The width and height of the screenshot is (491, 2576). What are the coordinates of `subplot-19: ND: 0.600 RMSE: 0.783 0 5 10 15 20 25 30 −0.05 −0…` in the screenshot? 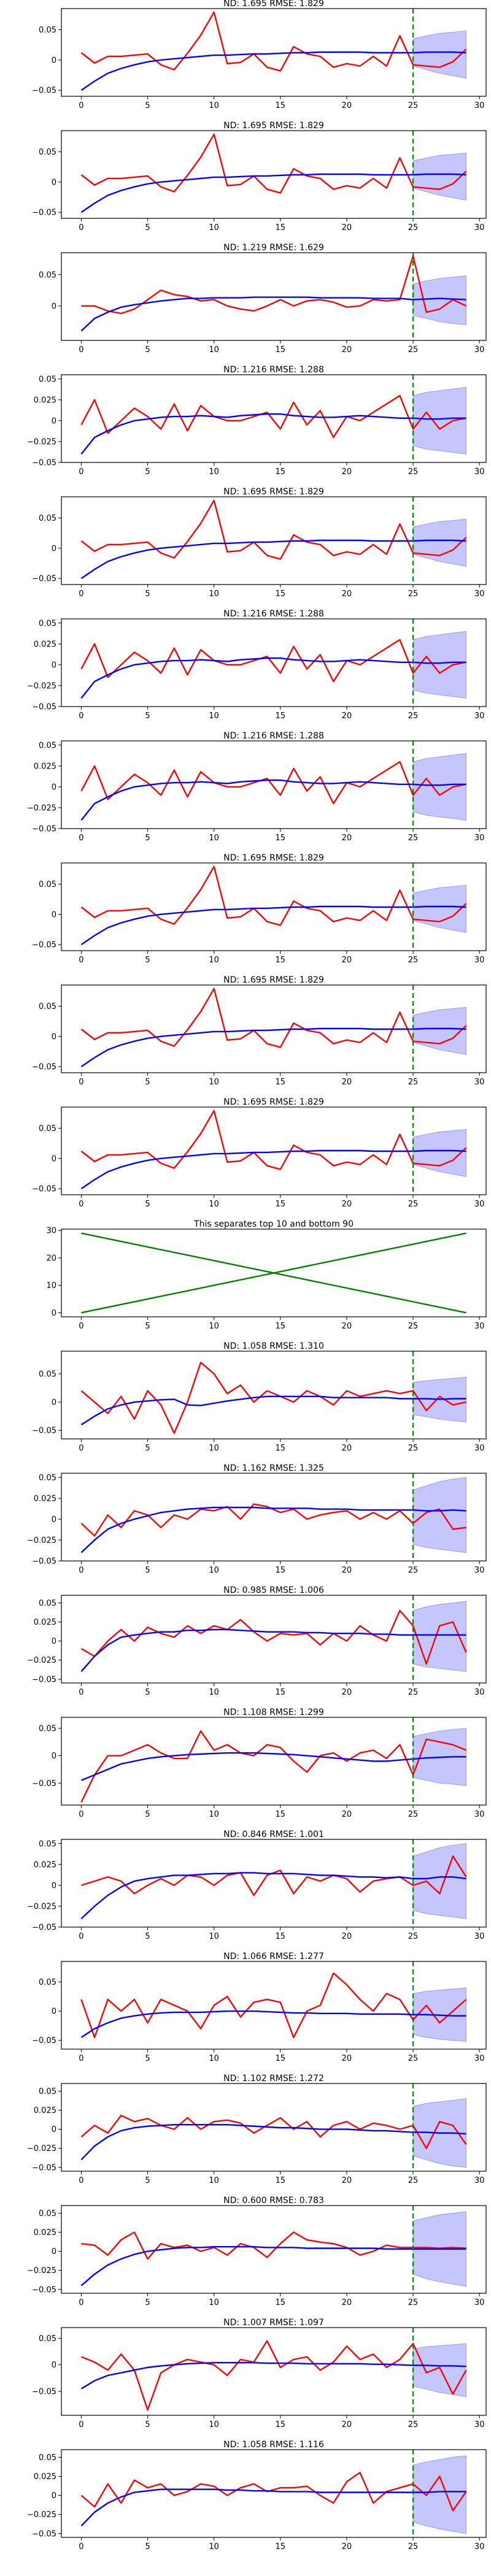 It's located at (257, 2251).